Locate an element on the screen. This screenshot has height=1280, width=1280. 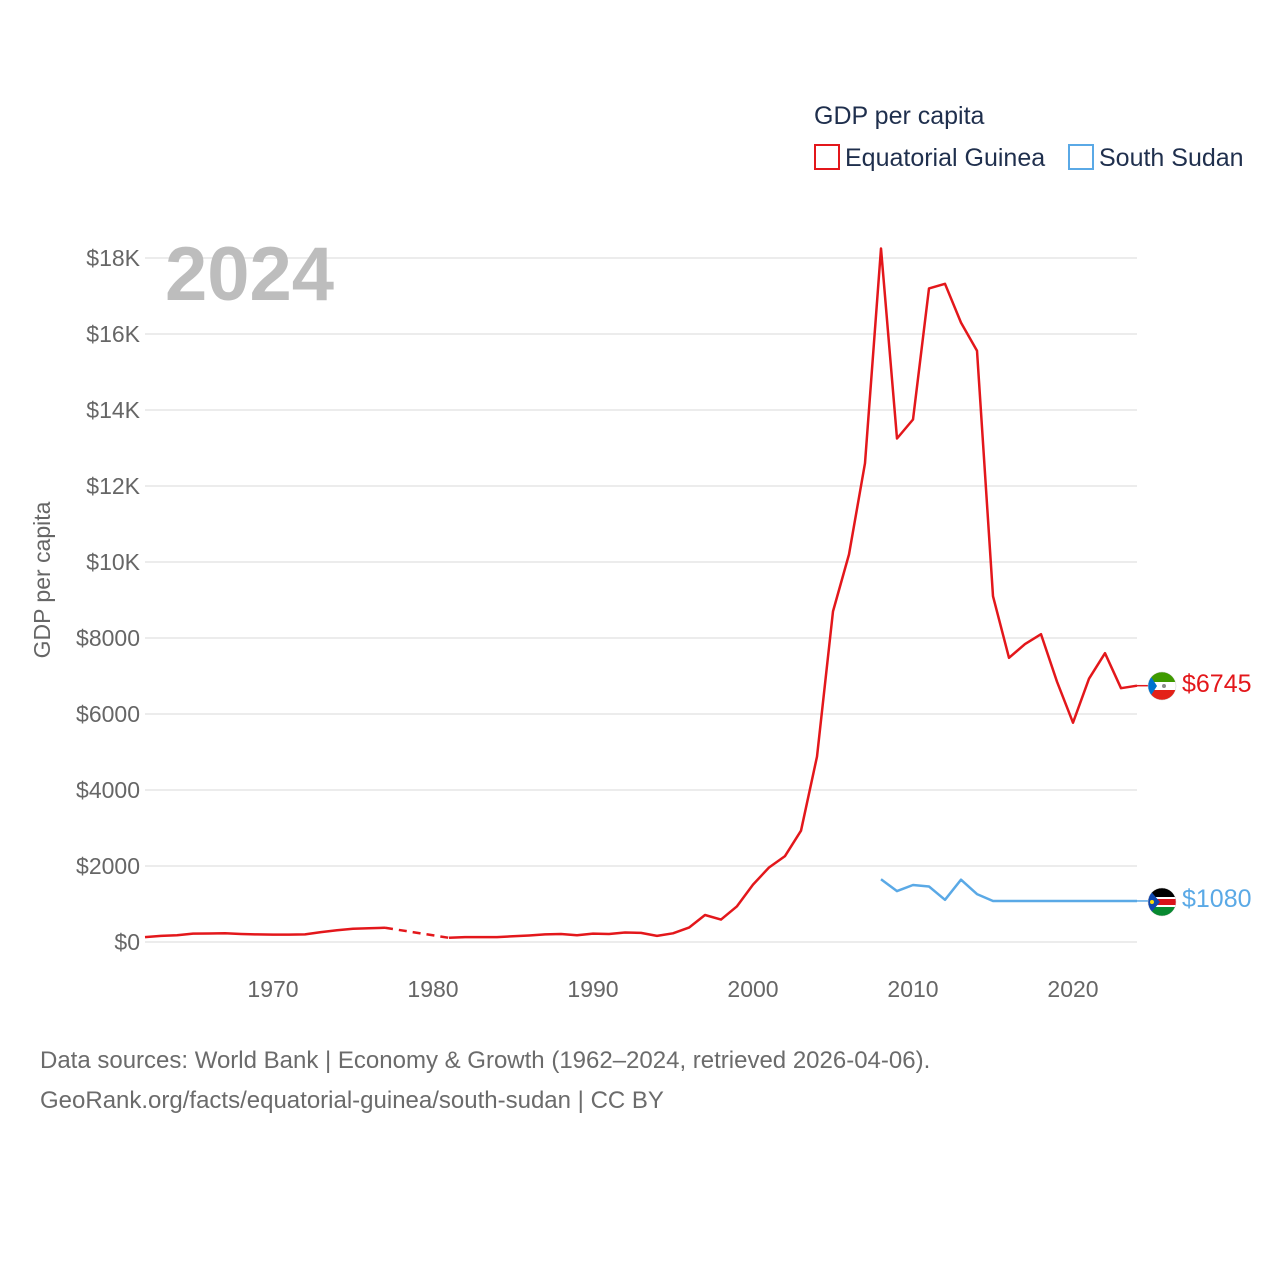
y-tick-label: $6000 is located at coordinates (108, 714).